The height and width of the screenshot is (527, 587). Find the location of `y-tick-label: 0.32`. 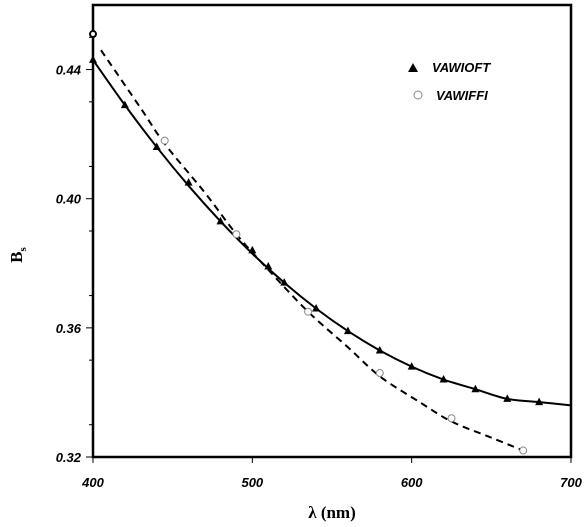

y-tick-label: 0.32 is located at coordinates (69, 457).